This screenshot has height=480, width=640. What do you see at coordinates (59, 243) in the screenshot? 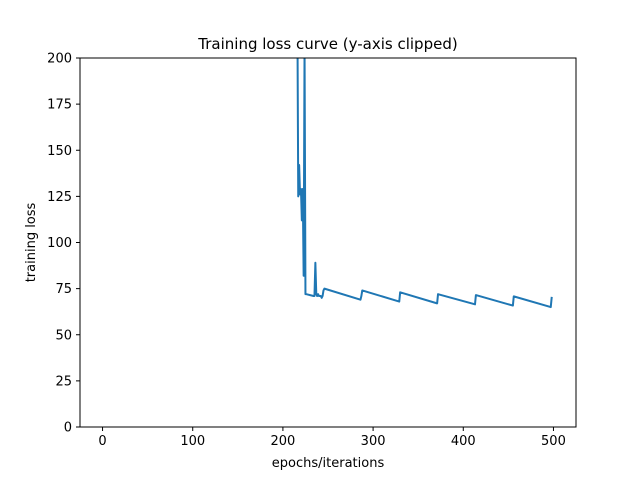
I see `y-tick-label: 100` at bounding box center [59, 243].